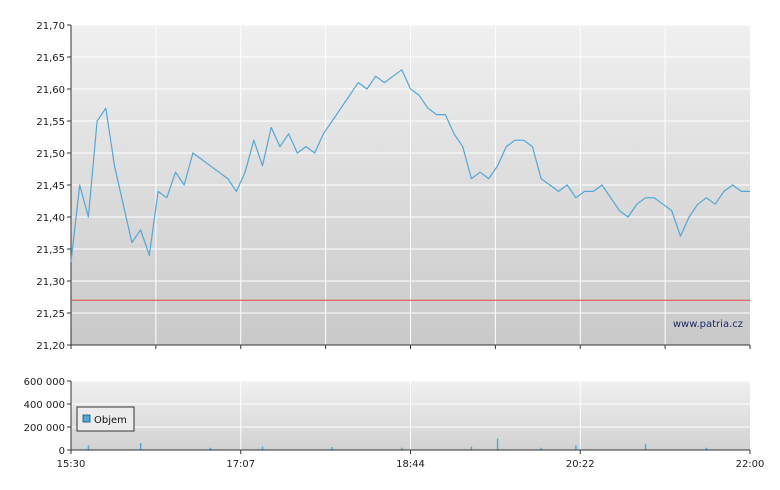 The image size is (780, 490). Describe the element at coordinates (240, 464) in the screenshot. I see `x-tick-label: 17:07` at that location.